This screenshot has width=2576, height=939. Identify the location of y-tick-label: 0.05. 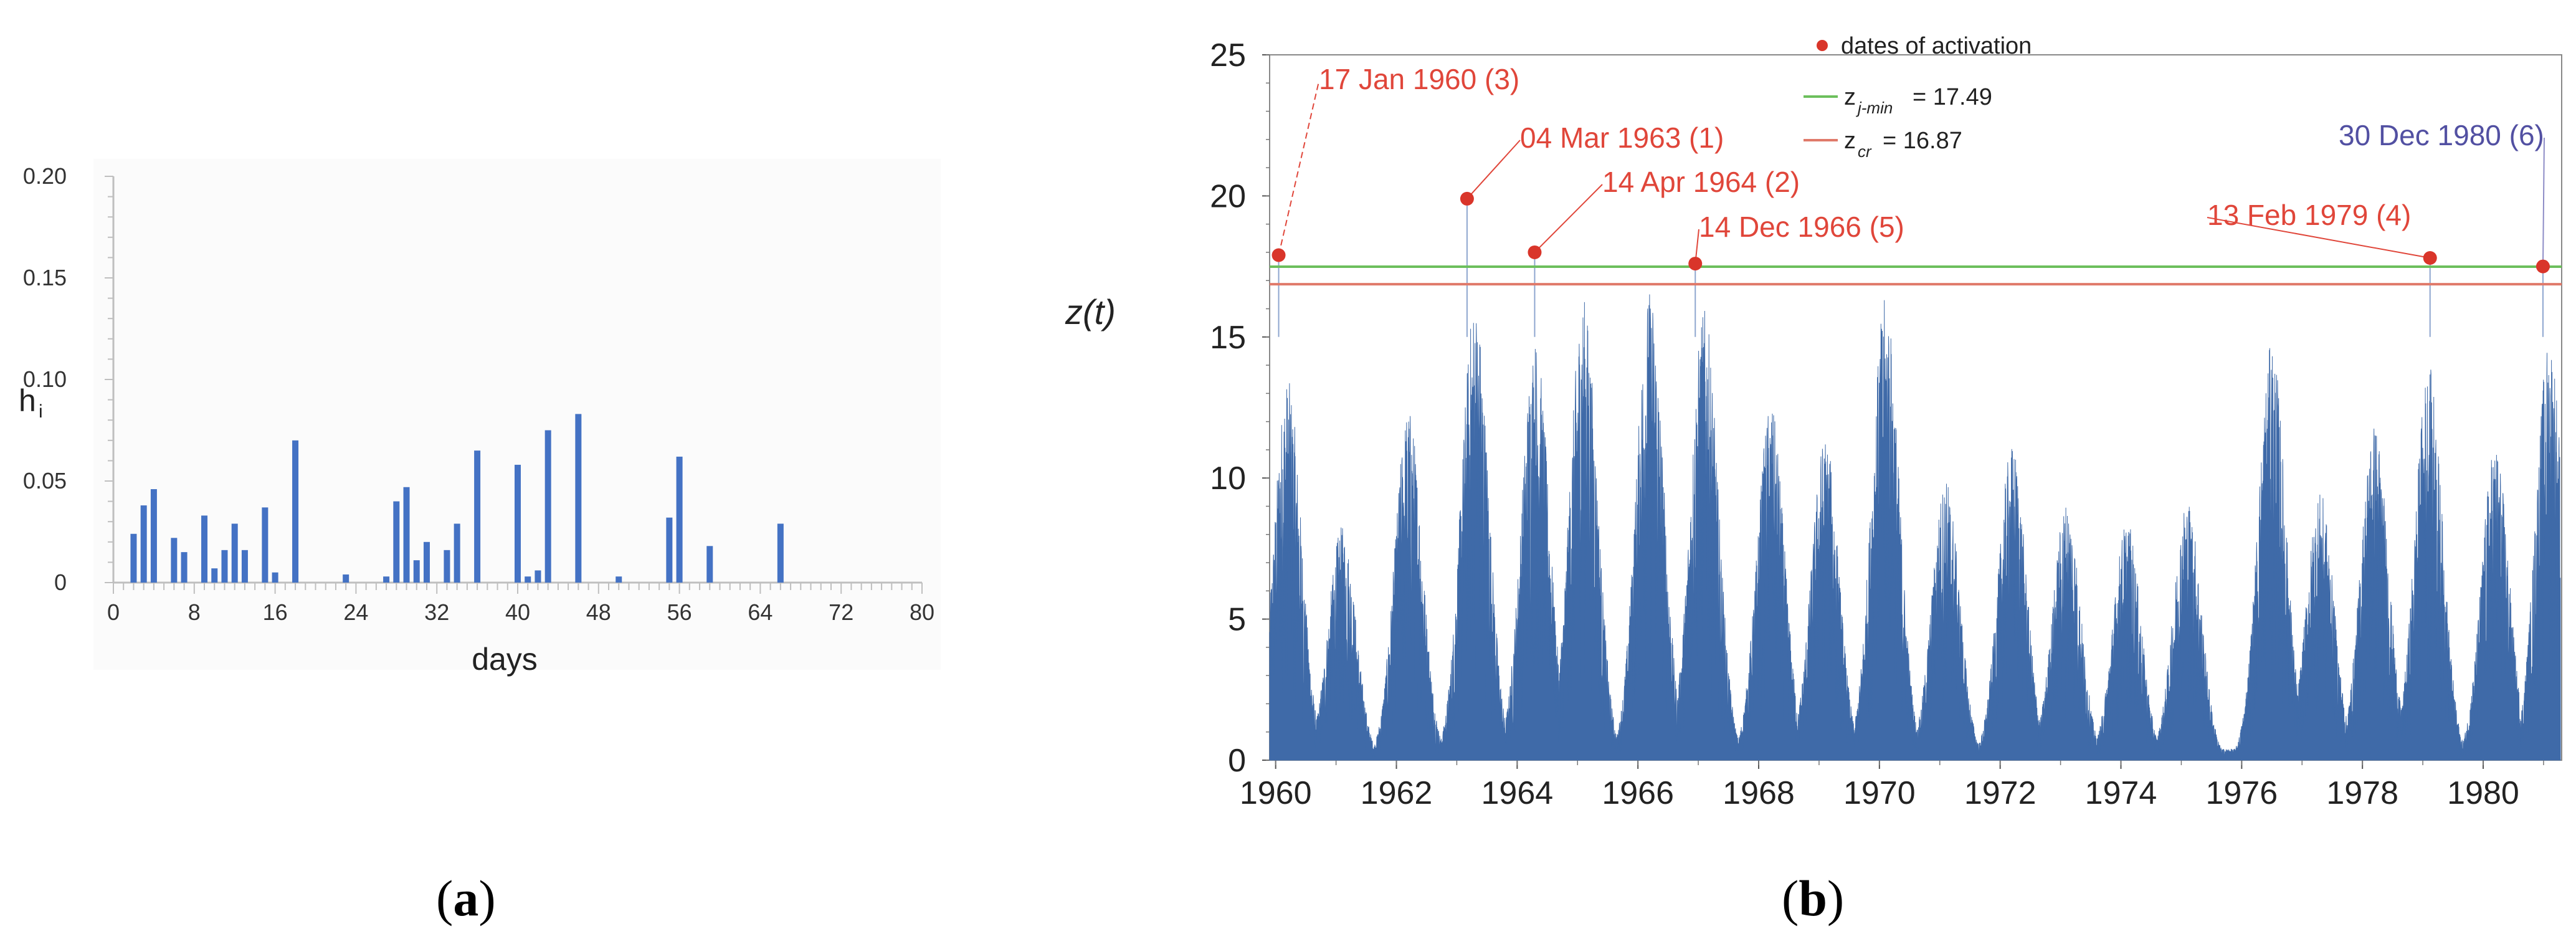
(45, 480).